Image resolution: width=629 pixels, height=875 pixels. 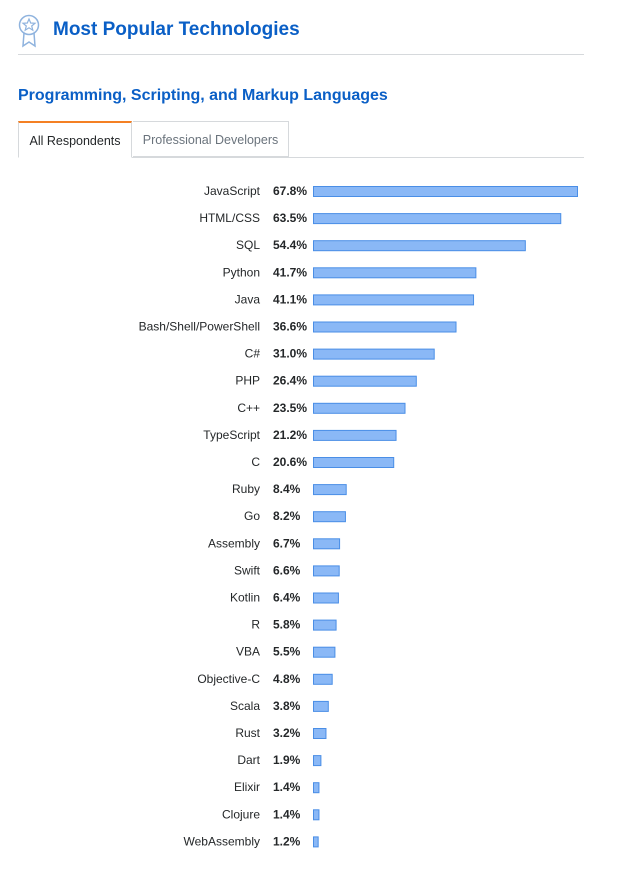 What do you see at coordinates (247, 381) in the screenshot?
I see `category-label: PHP` at bounding box center [247, 381].